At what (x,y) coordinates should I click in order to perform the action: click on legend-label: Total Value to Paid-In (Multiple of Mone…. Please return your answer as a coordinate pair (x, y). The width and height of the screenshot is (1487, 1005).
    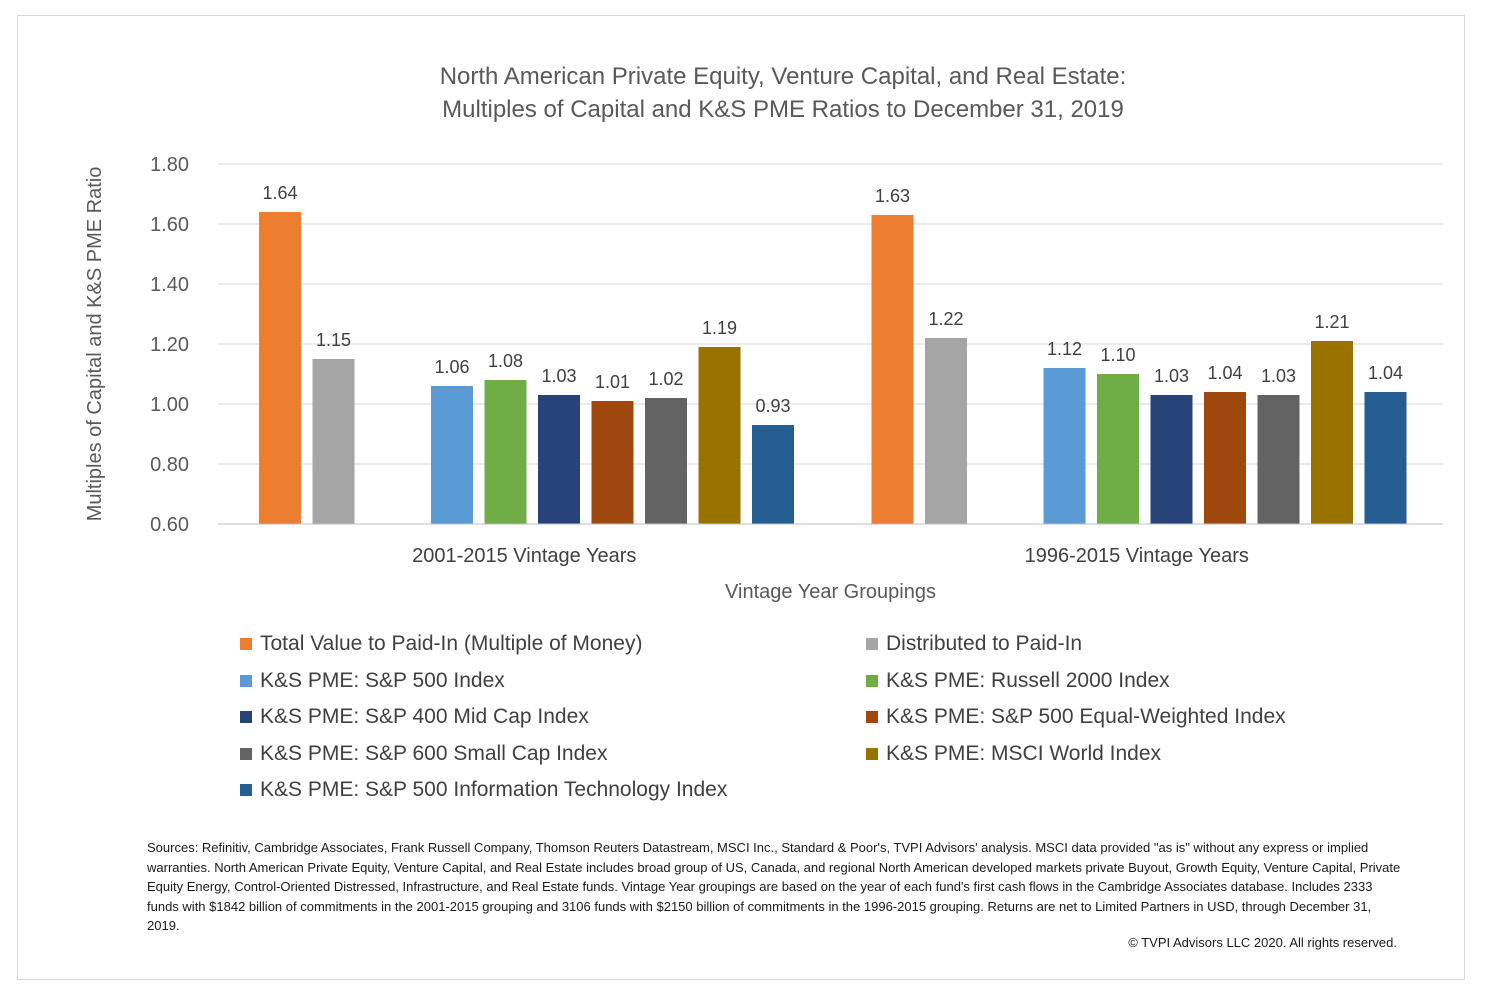
    Looking at the image, I should click on (451, 643).